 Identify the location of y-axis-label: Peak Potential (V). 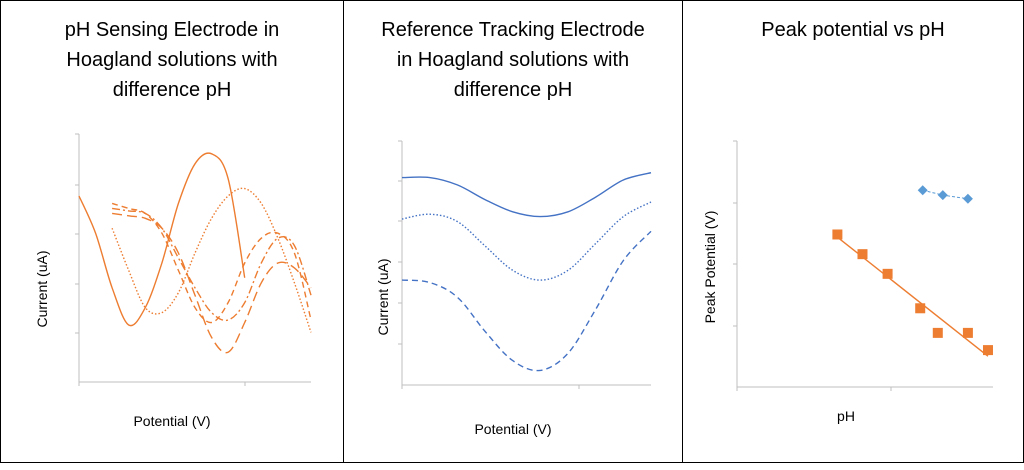
(710, 267).